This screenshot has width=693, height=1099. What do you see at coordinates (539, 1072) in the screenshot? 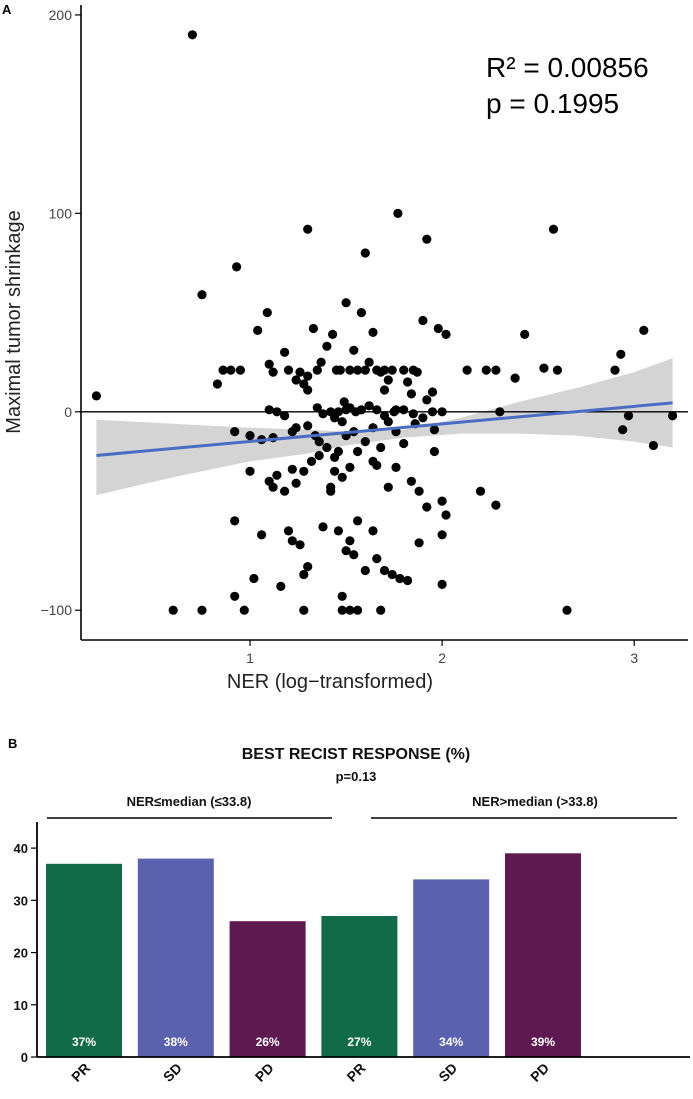
I see `bar-category-label: PD` at bounding box center [539, 1072].